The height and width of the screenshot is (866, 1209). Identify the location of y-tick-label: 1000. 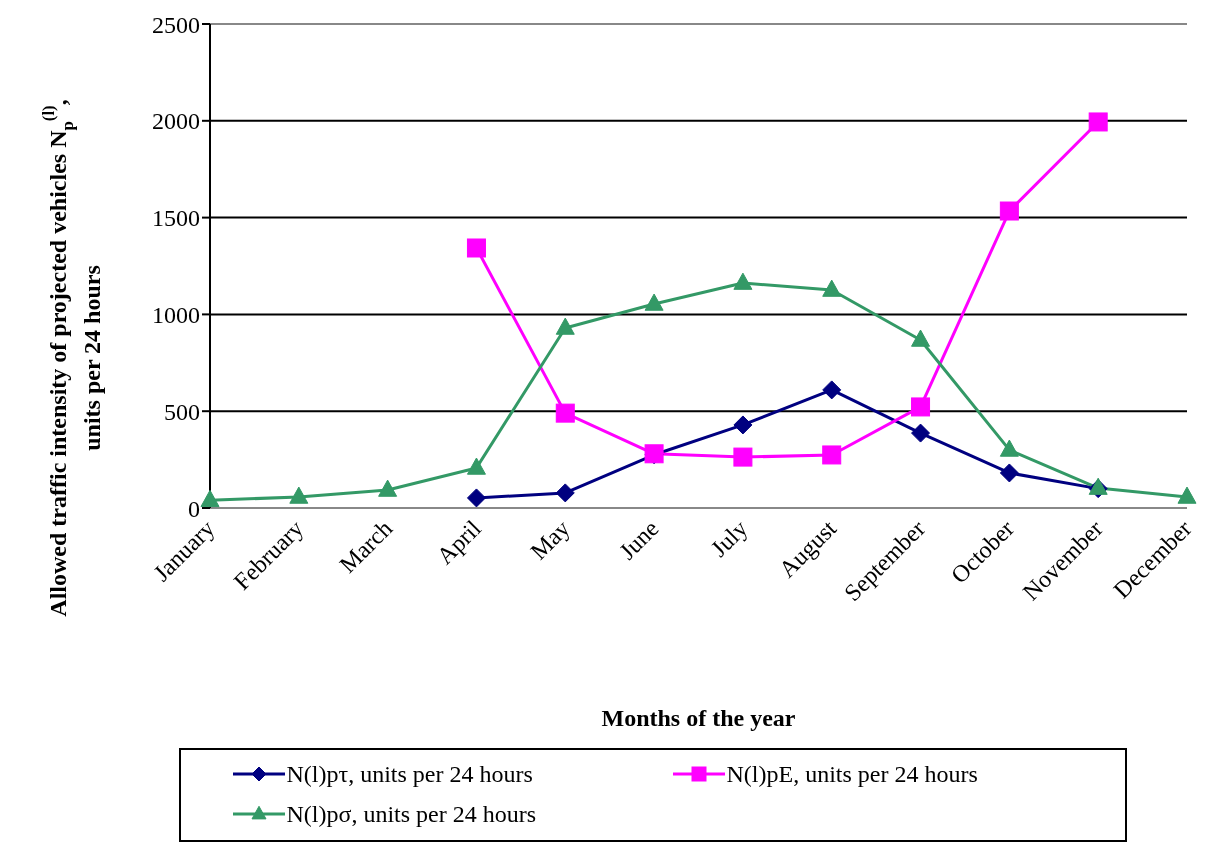
(176, 314).